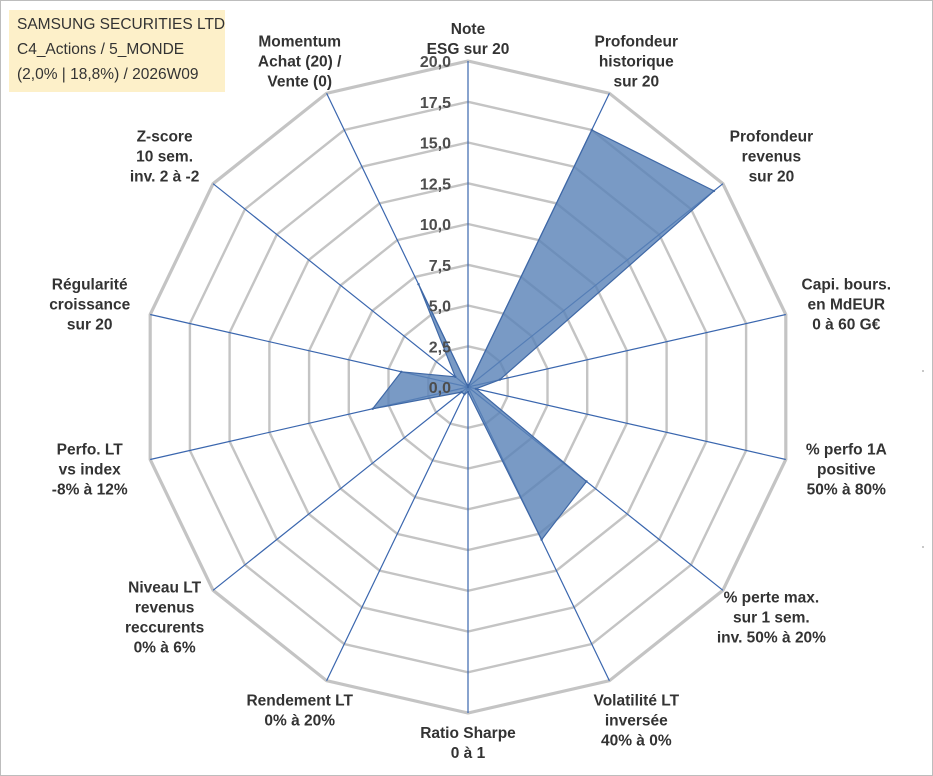 Image resolution: width=933 pixels, height=776 pixels. I want to click on axis-label: Volatilité LT inversée 40% à 0%, so click(637, 721).